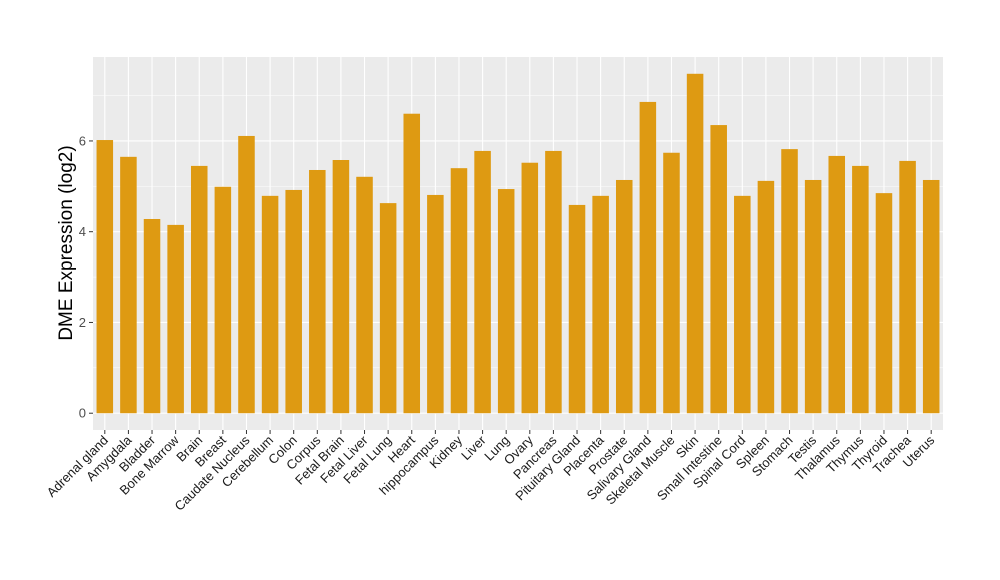  What do you see at coordinates (718, 269) in the screenshot?
I see `bar-small-intestine` at bounding box center [718, 269].